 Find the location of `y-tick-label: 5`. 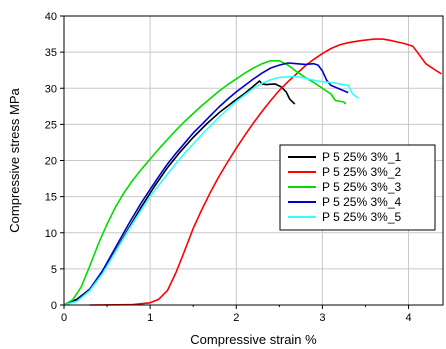

y-tick-label: 5 is located at coordinates (54, 270).